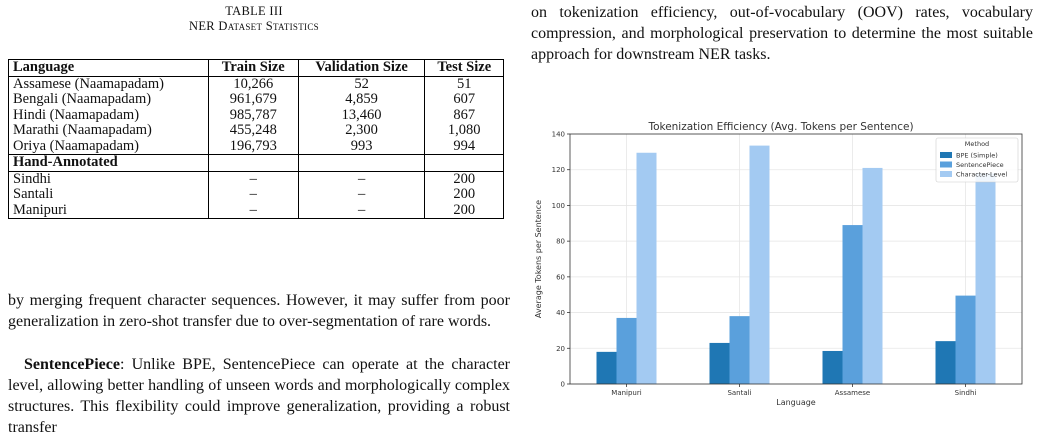  I want to click on legend-entry: BPE (Simple), so click(977, 156).